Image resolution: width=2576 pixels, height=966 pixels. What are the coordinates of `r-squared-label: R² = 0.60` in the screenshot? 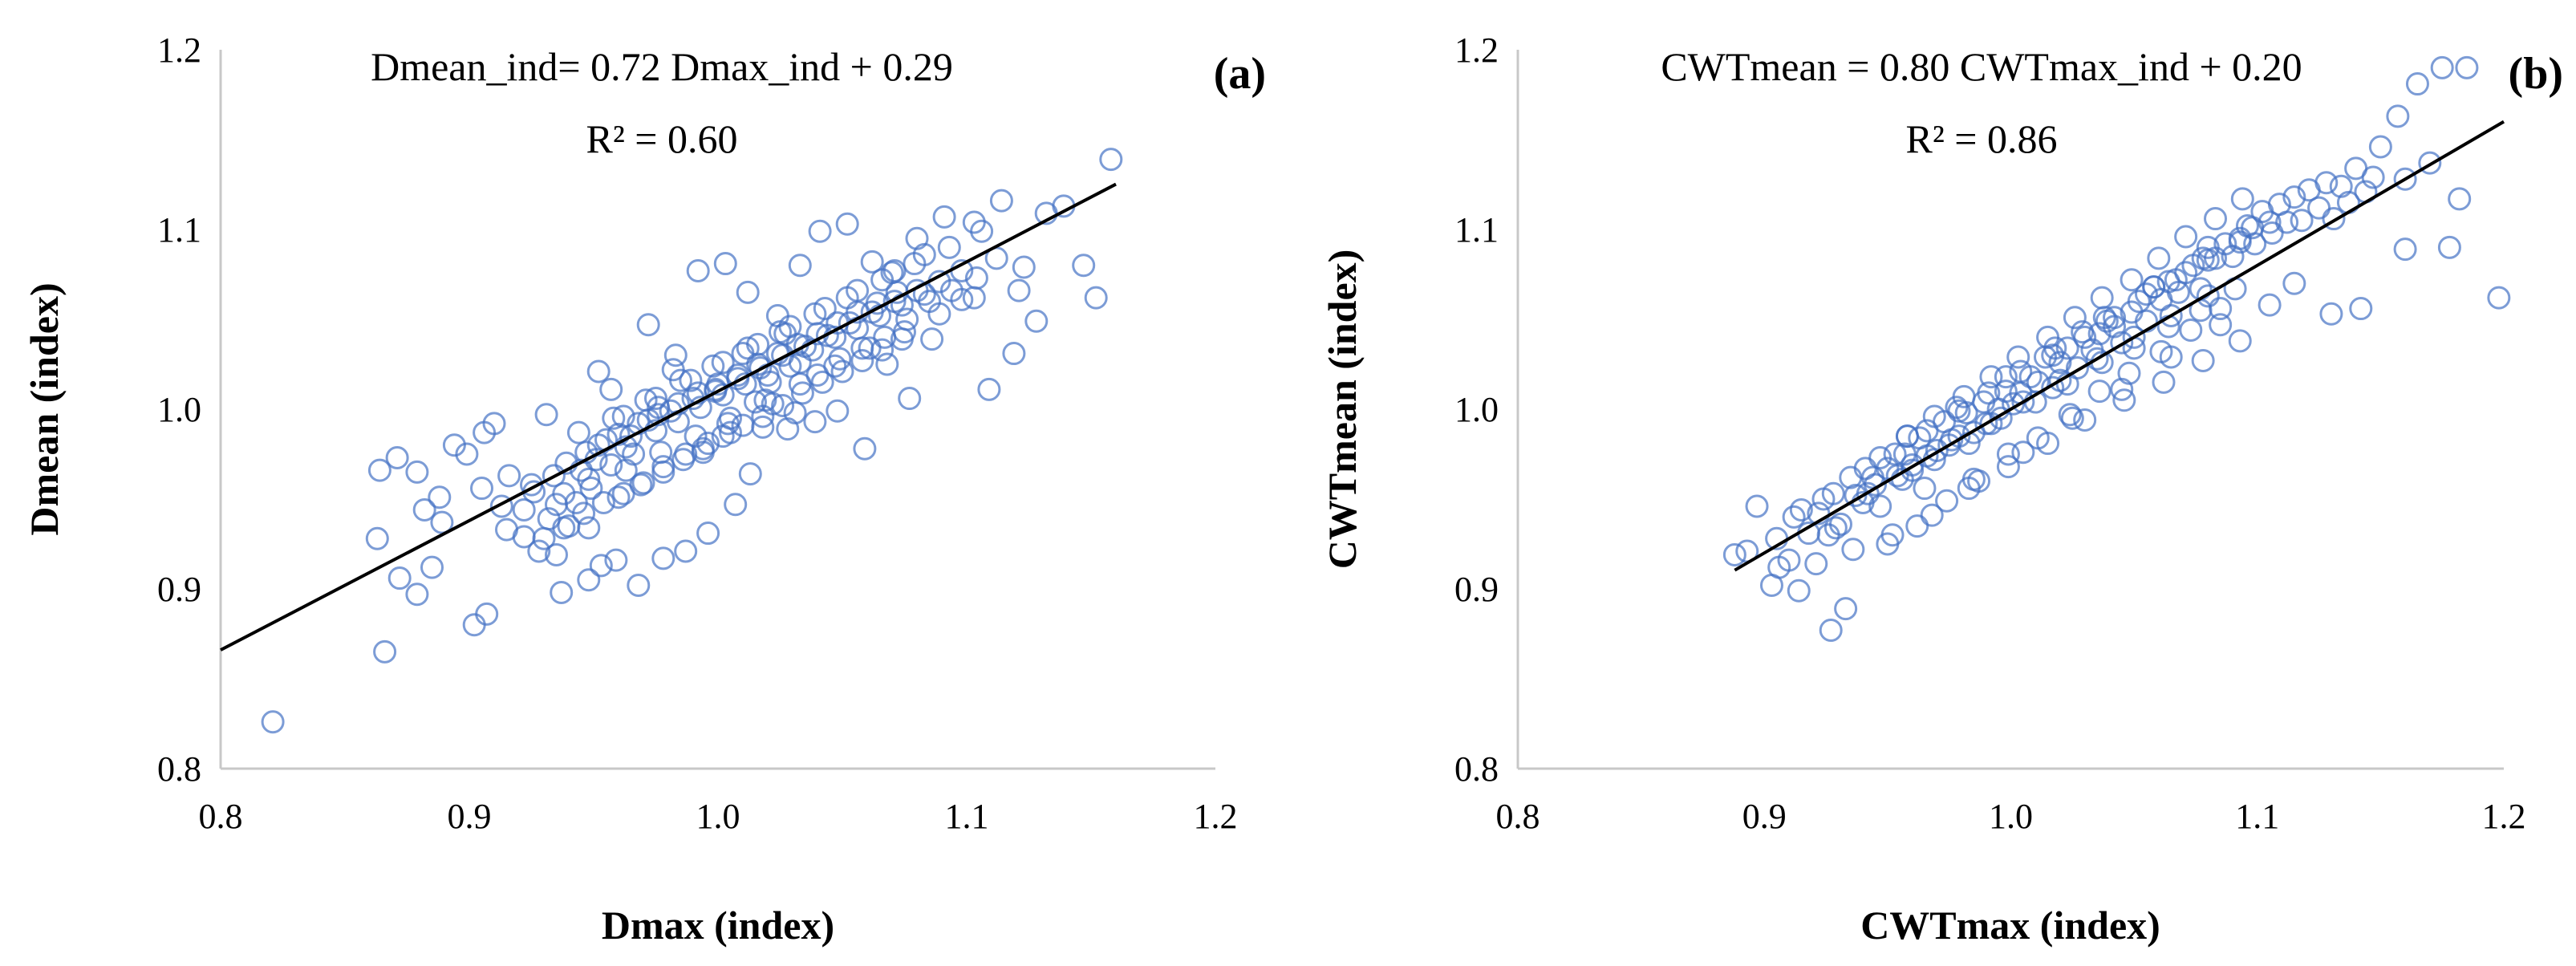 It's located at (661, 138).